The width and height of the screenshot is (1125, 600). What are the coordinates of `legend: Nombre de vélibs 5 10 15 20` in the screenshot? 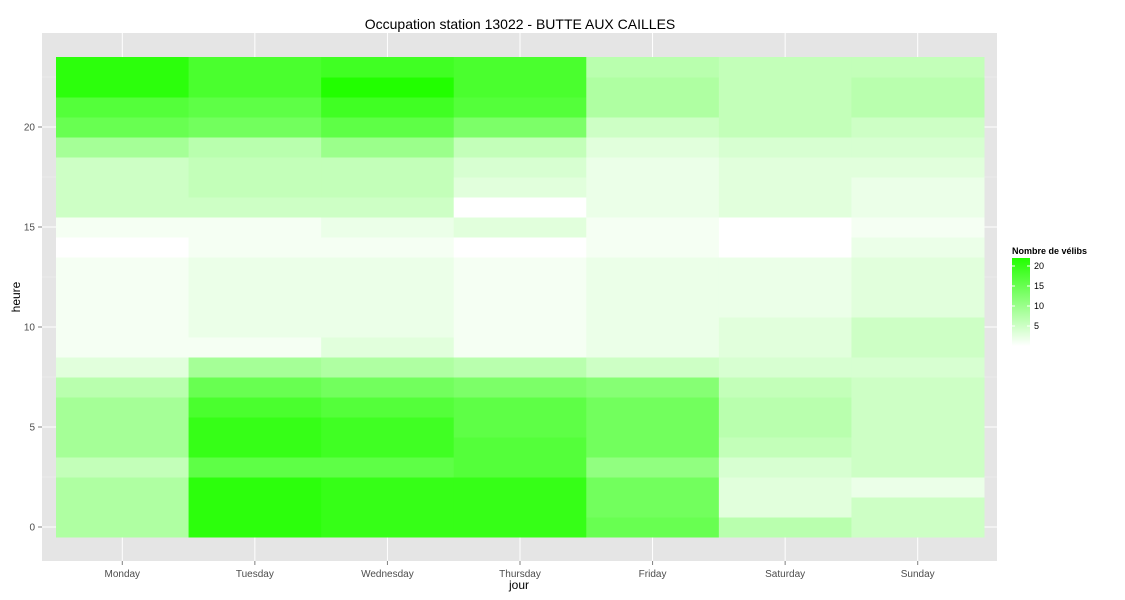 It's located at (1049, 296).